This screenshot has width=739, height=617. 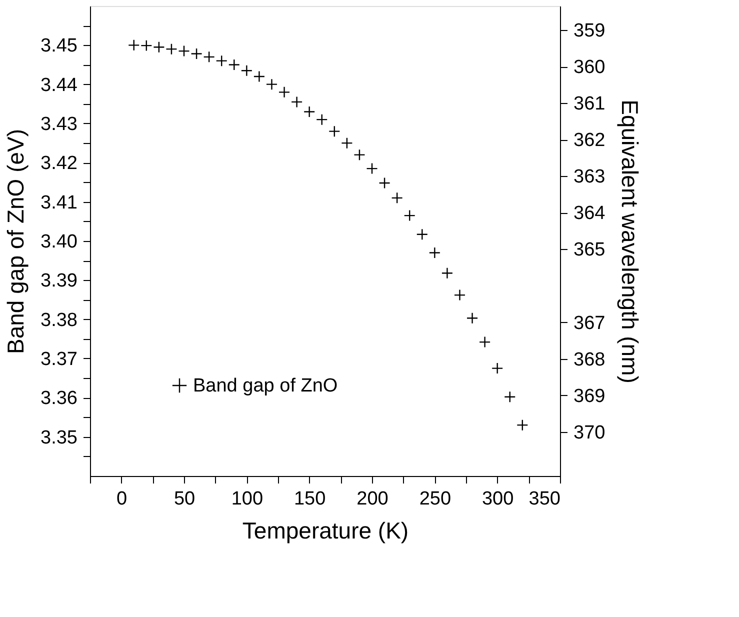 I want to click on y-tick-label: 3.44, so click(x=59, y=85).